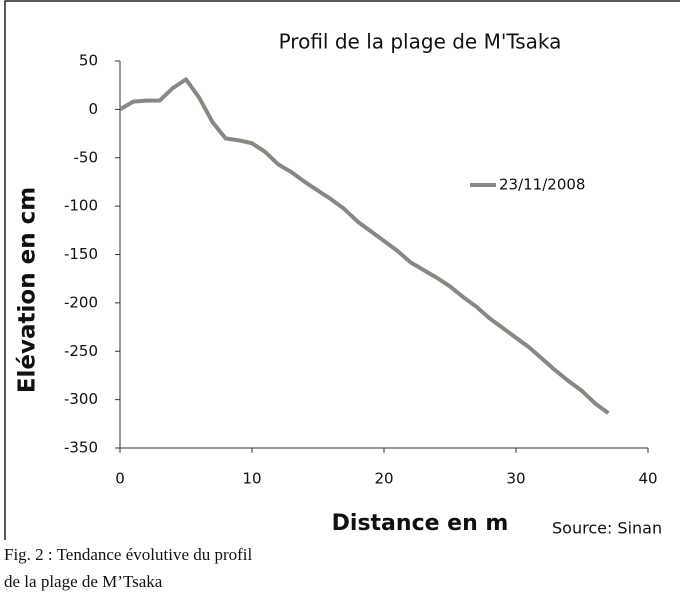  What do you see at coordinates (81, 302) in the screenshot?
I see `y-tick-label: -200` at bounding box center [81, 302].